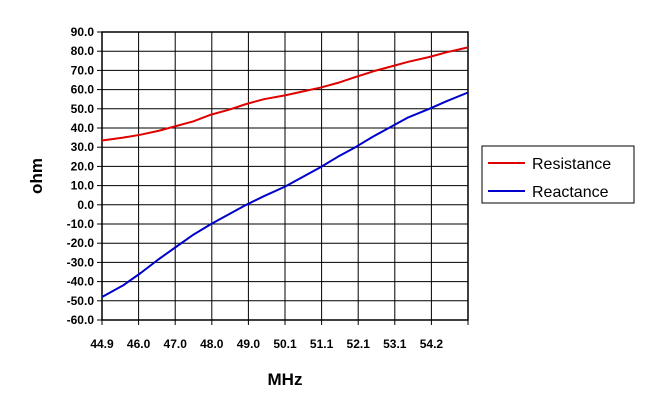 This screenshot has height=419, width=646. Describe the element at coordinates (81, 301) in the screenshot. I see `y-tick-label: -50.0` at that location.